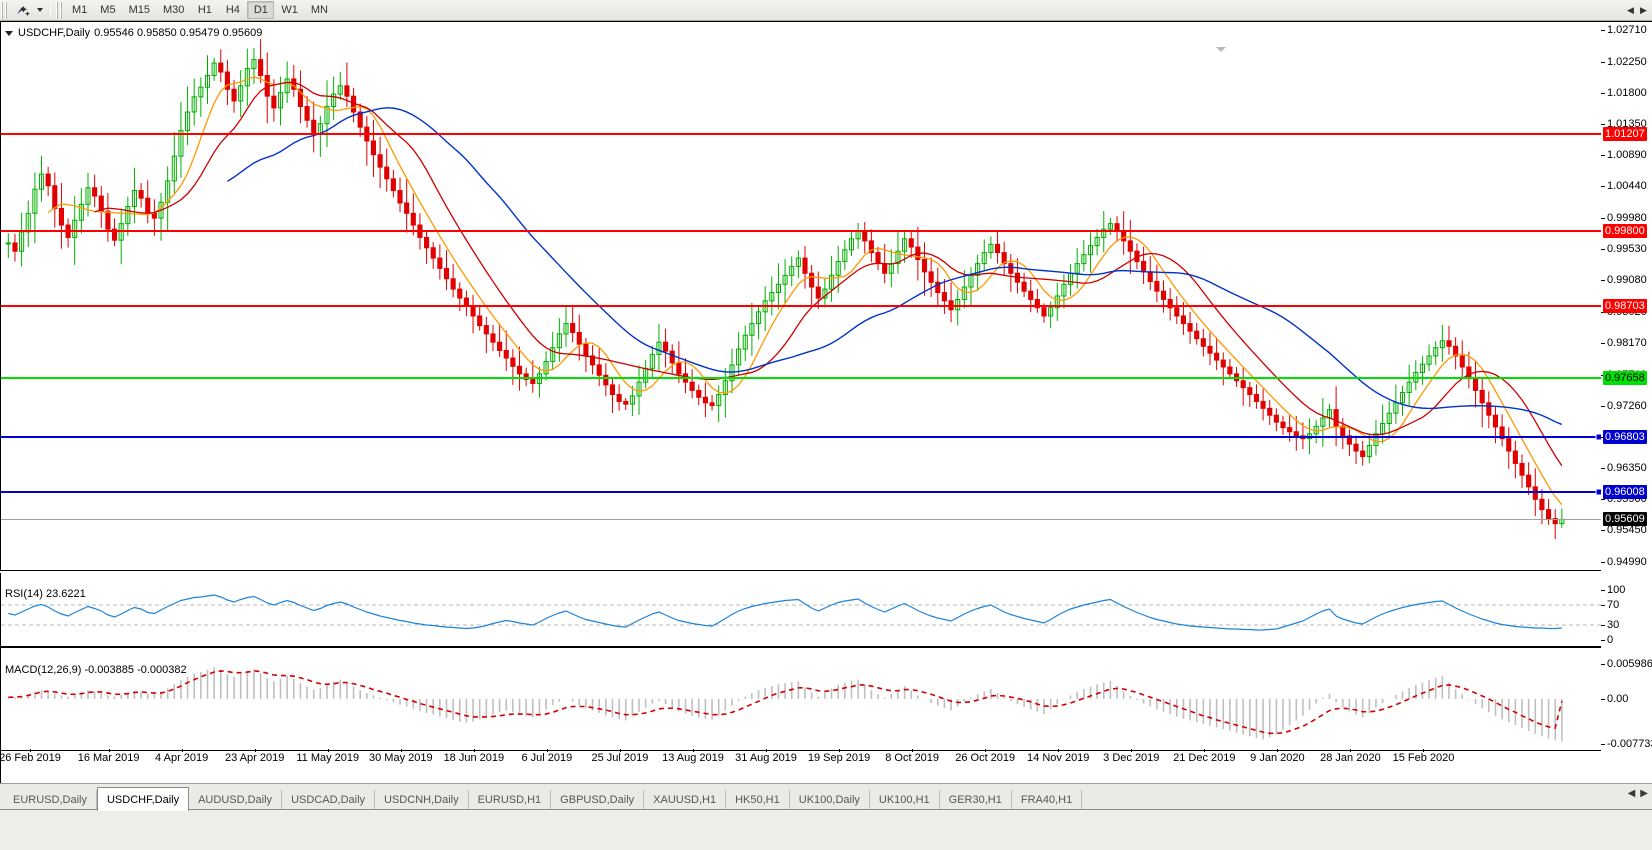  Describe the element at coordinates (1625, 230) in the screenshot. I see `price-level-label-0-99800: 0.99800` at that location.